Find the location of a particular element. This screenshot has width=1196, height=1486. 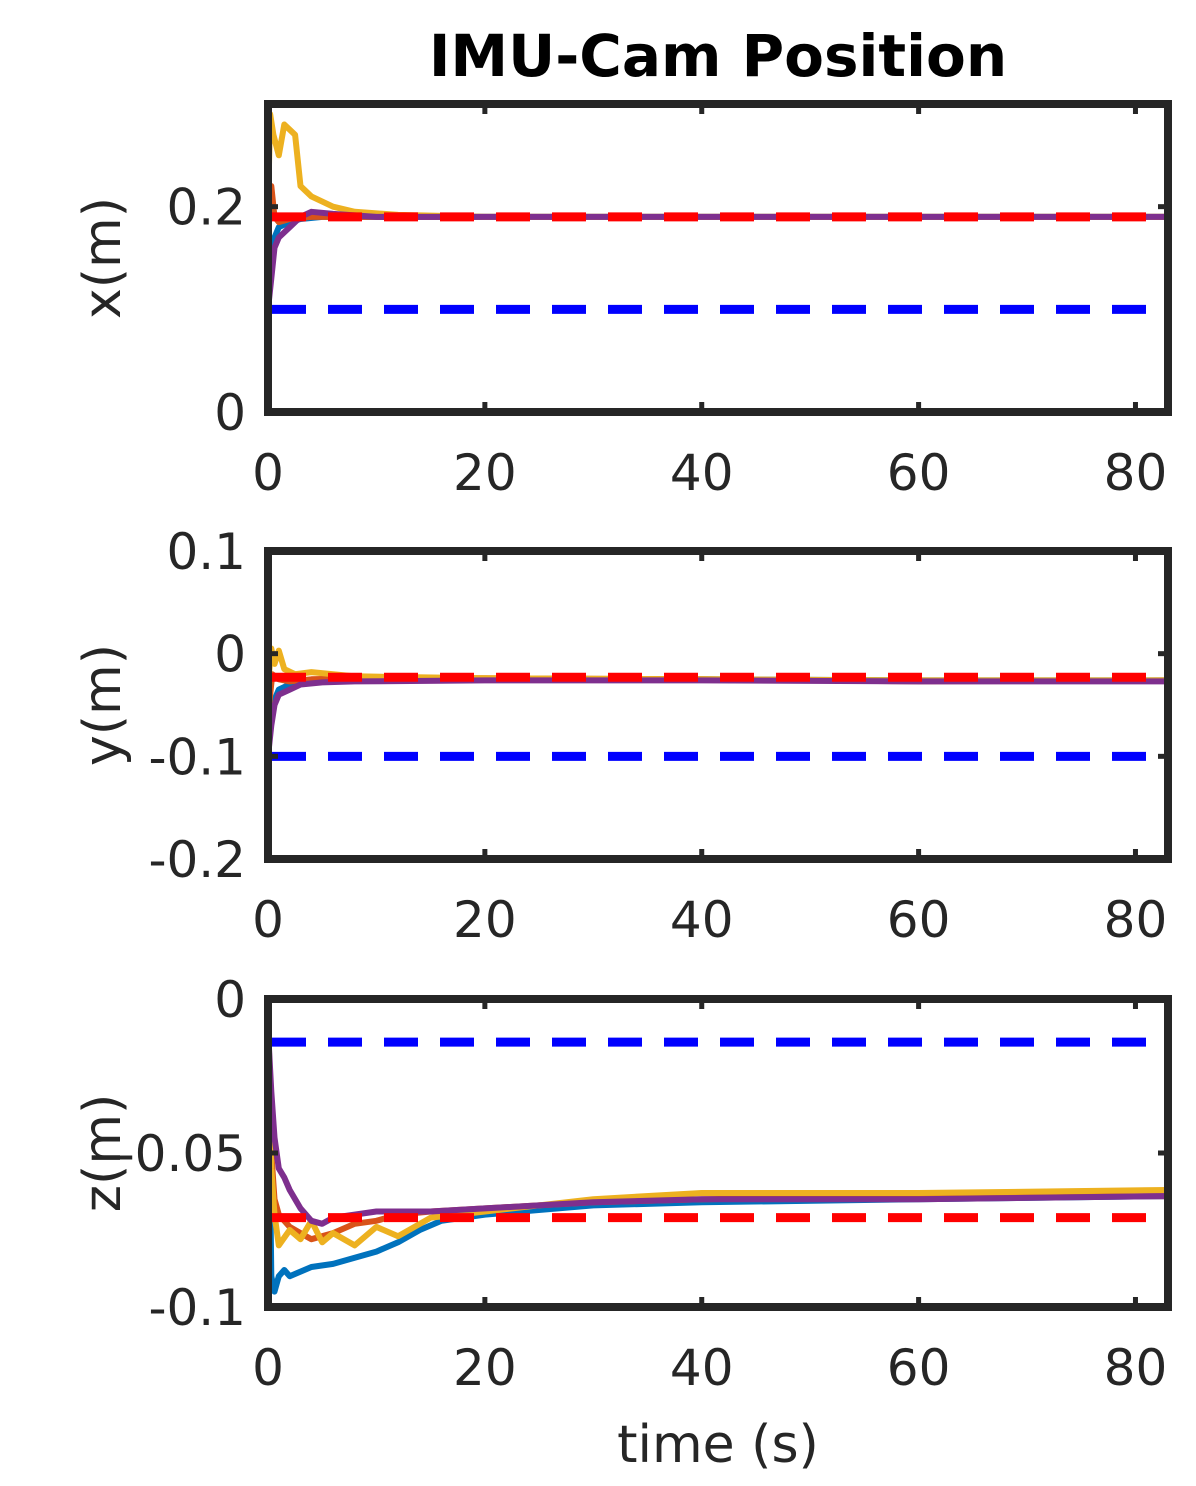

y-axis-label-z: z(m) is located at coordinates (103, 1153).